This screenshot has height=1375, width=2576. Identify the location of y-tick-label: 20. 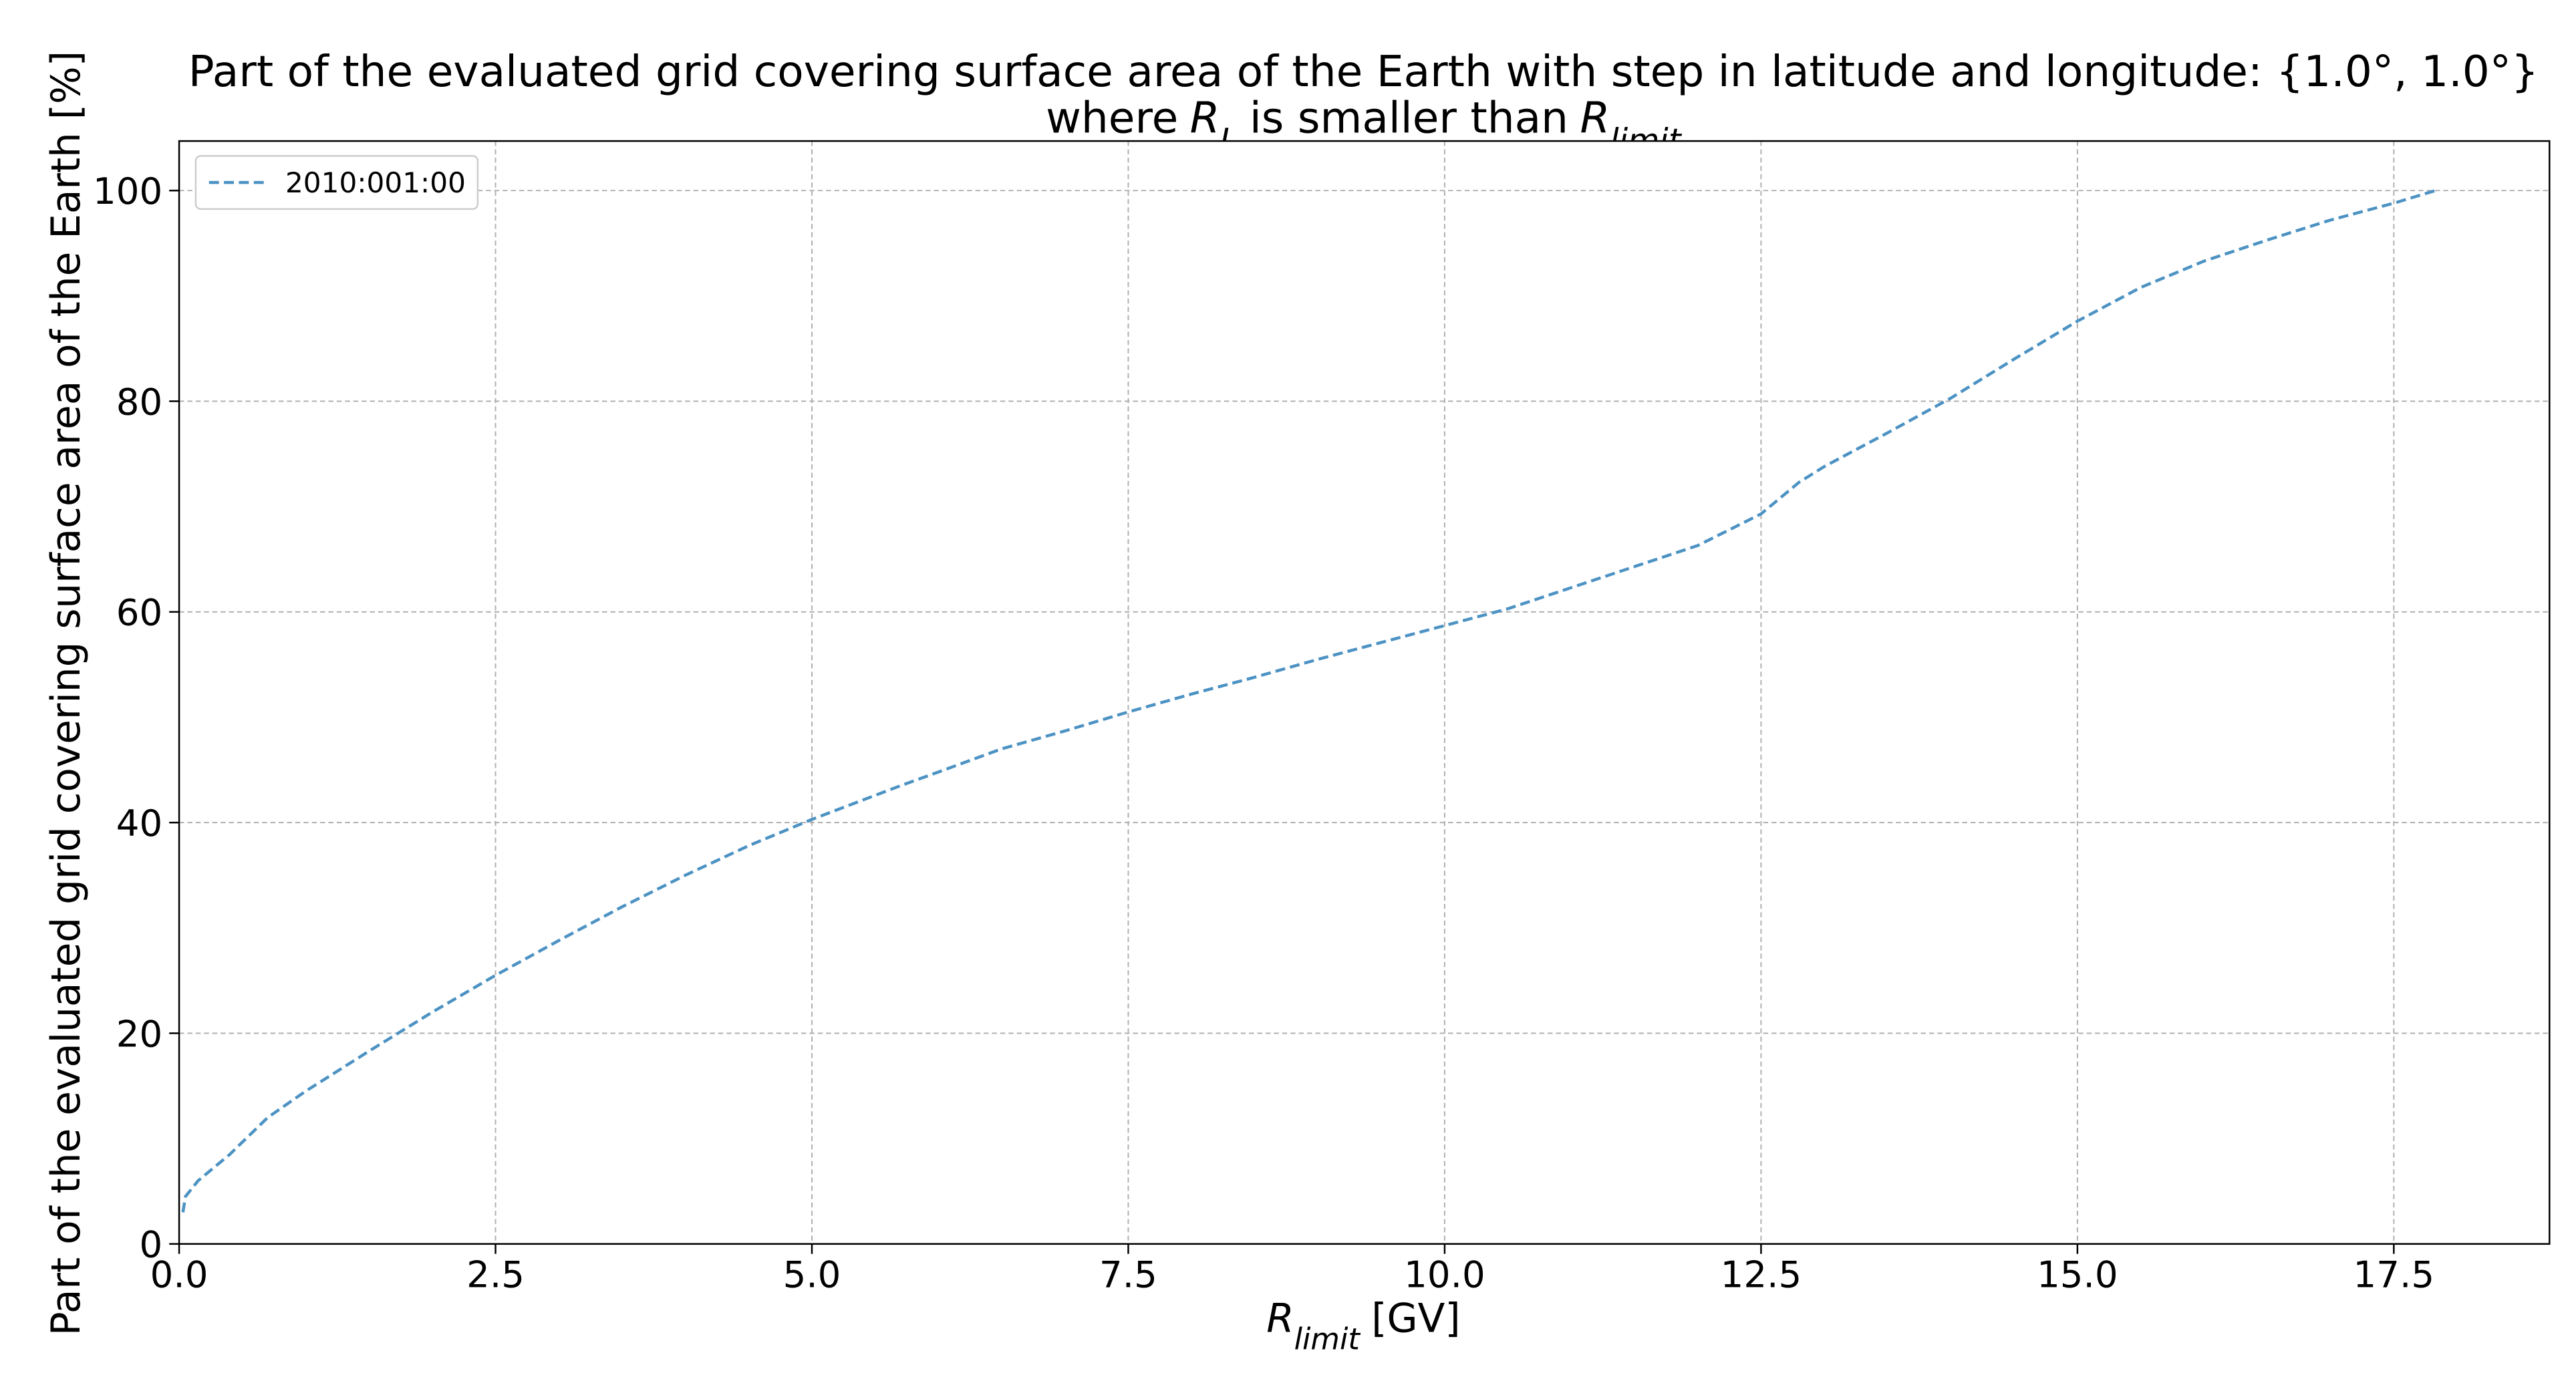
(139, 1033).